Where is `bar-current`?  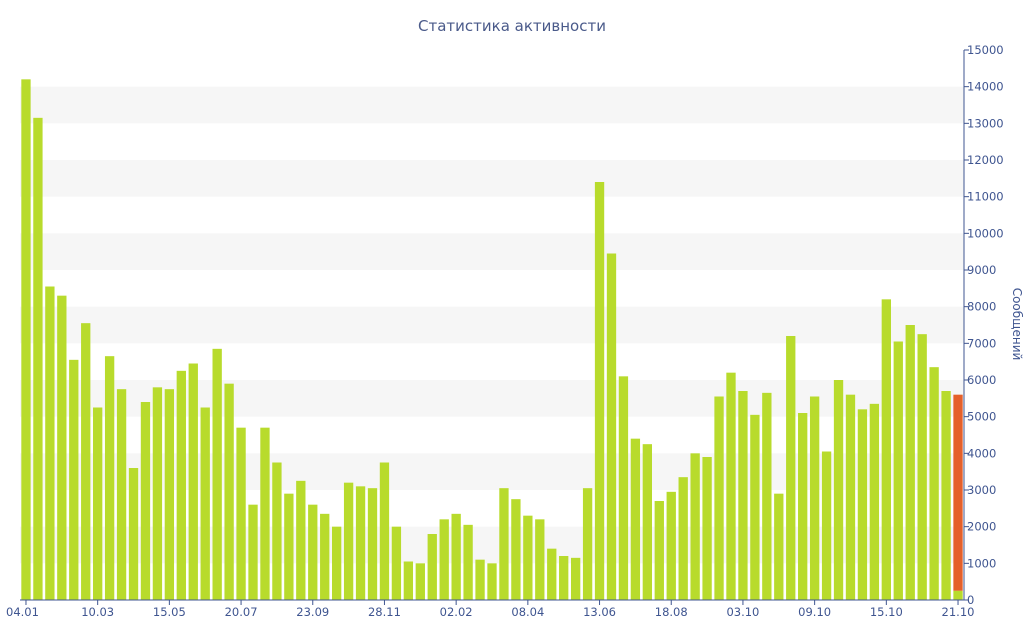 bar-current is located at coordinates (958, 492).